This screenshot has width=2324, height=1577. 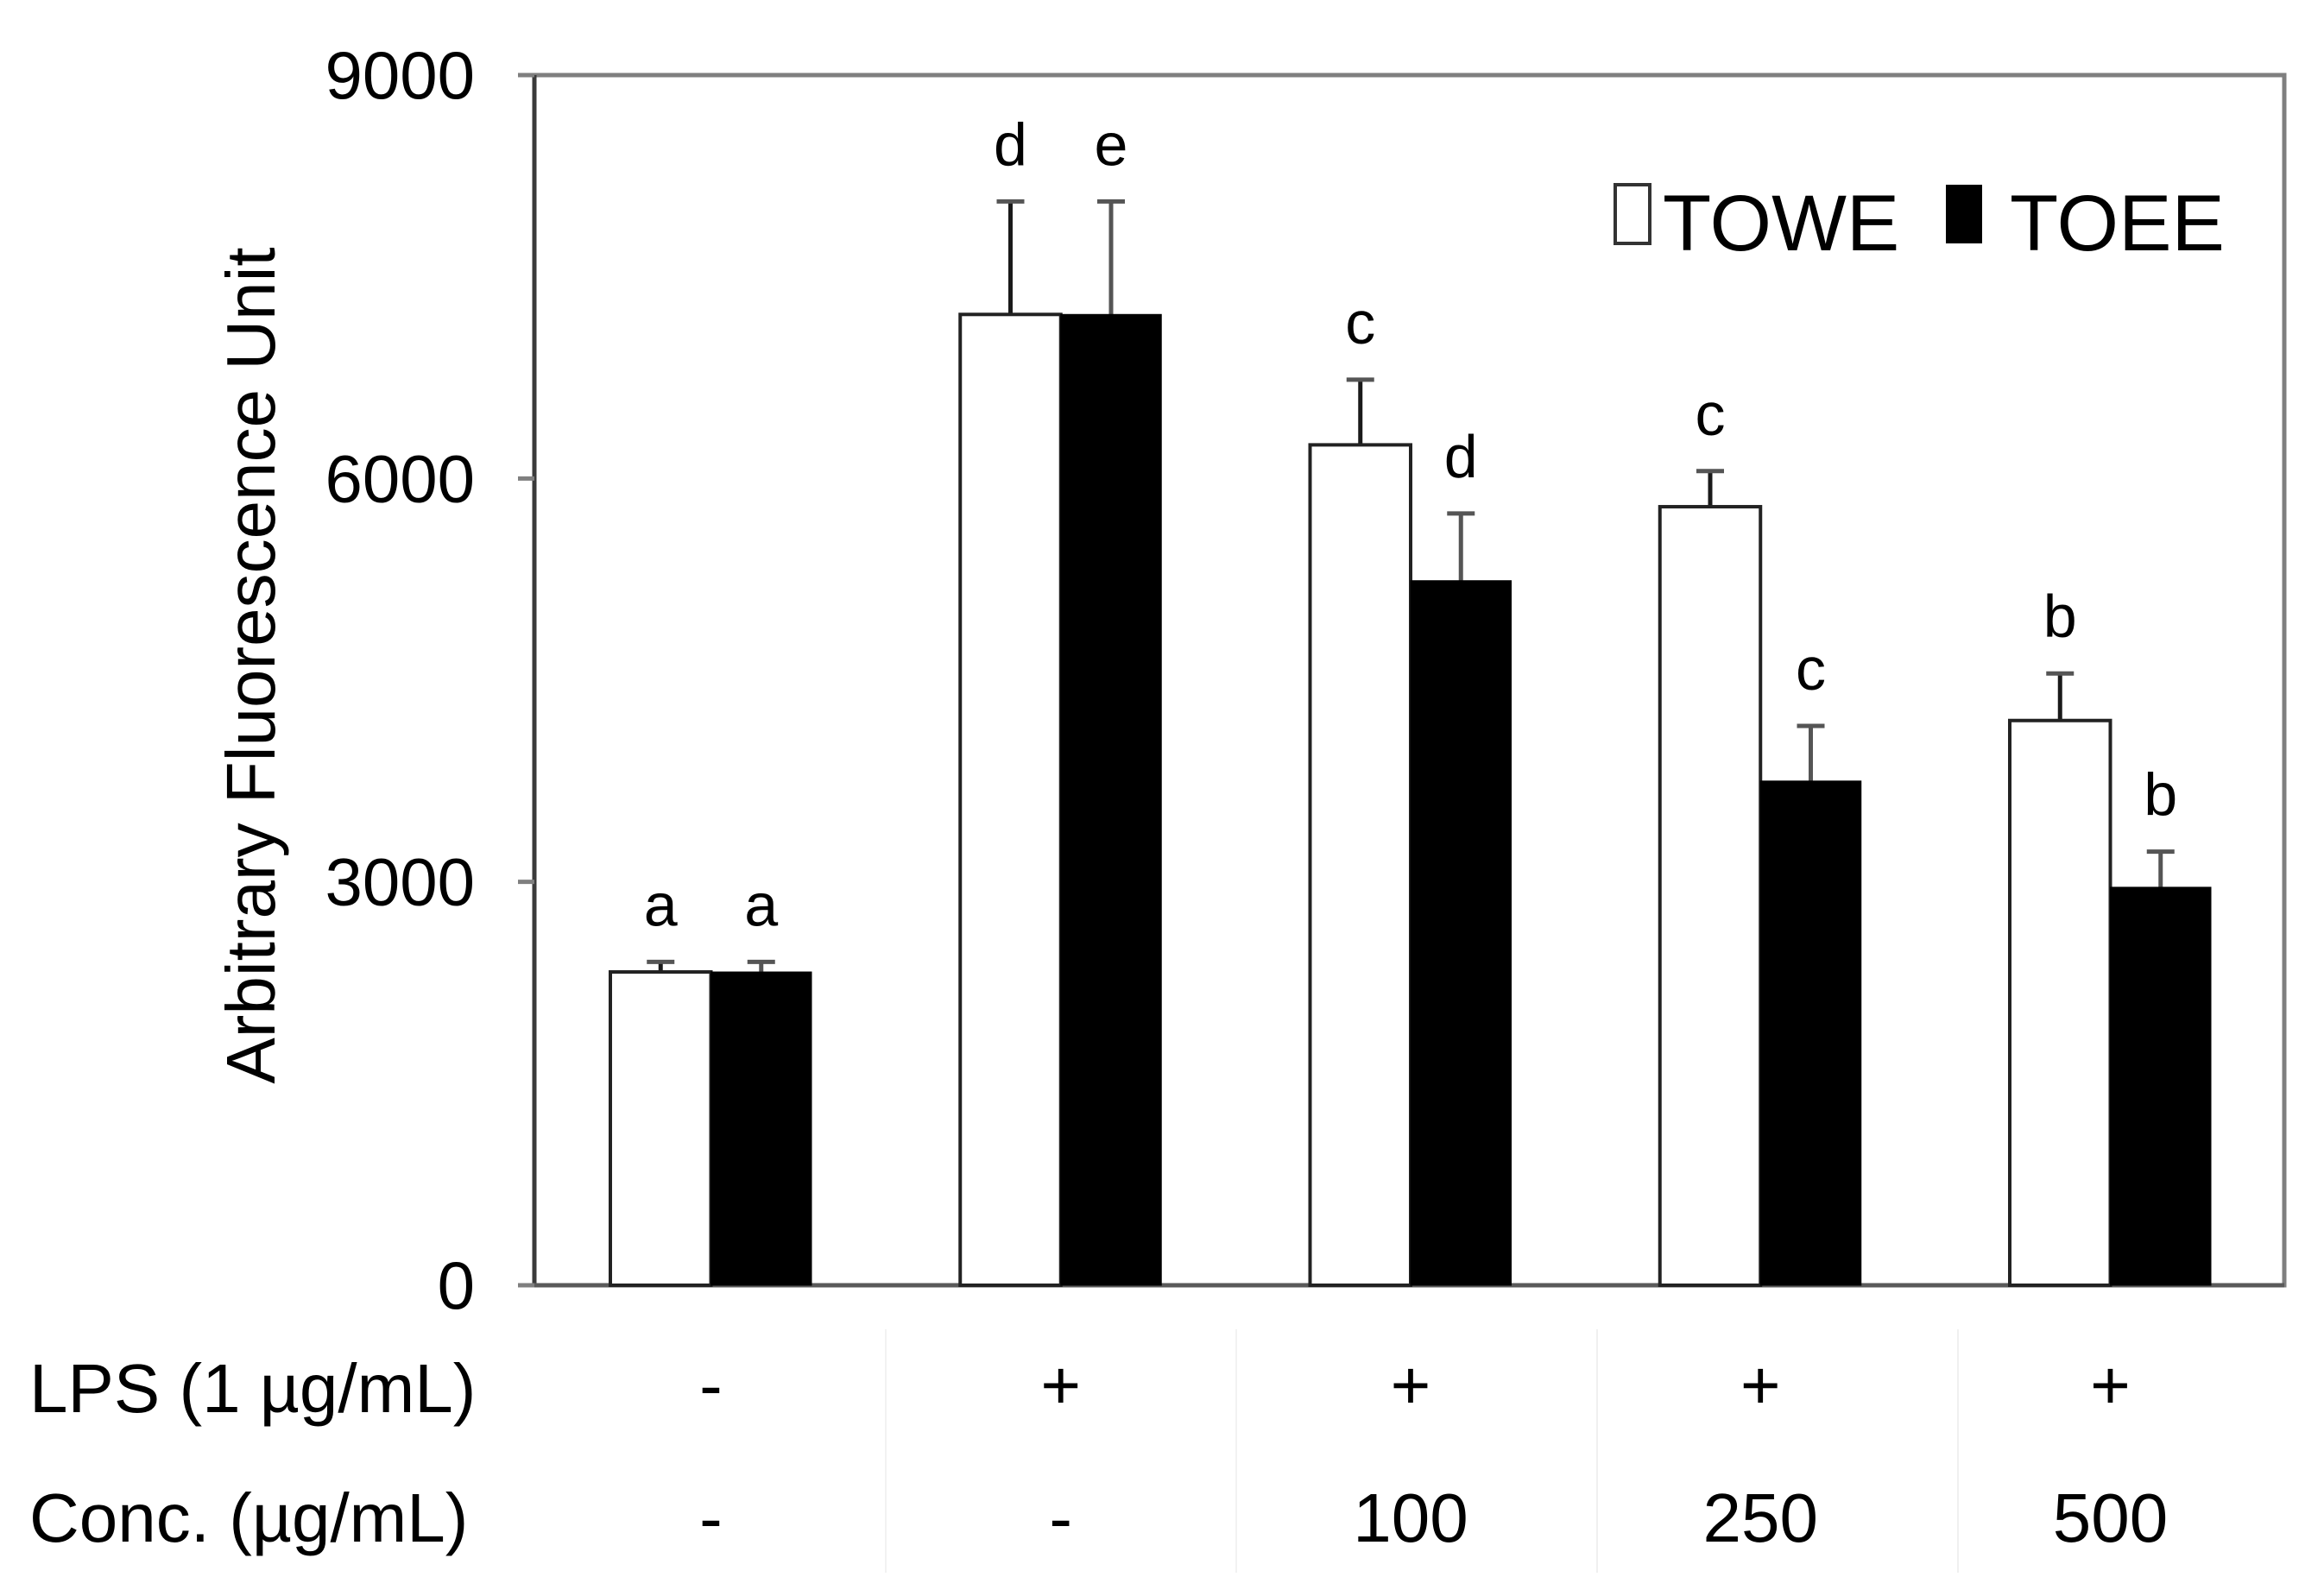 I want to click on y-axis-label: Arbitrary Fluorescence Unit, so click(x=250, y=665).